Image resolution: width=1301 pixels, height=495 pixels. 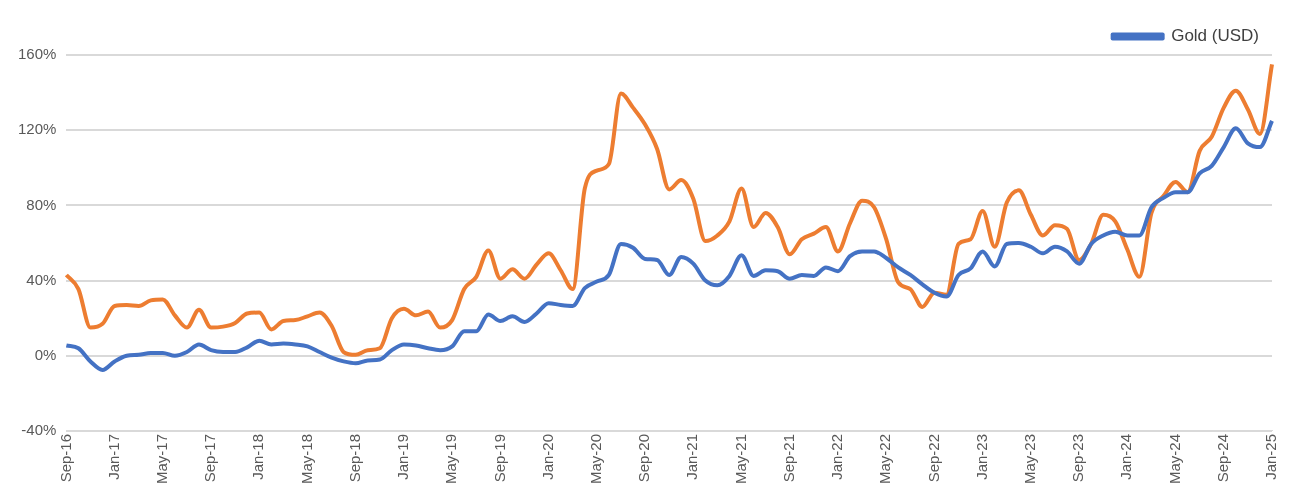 What do you see at coordinates (1271, 456) in the screenshot?
I see `x-tick-label: Jan-25` at bounding box center [1271, 456].